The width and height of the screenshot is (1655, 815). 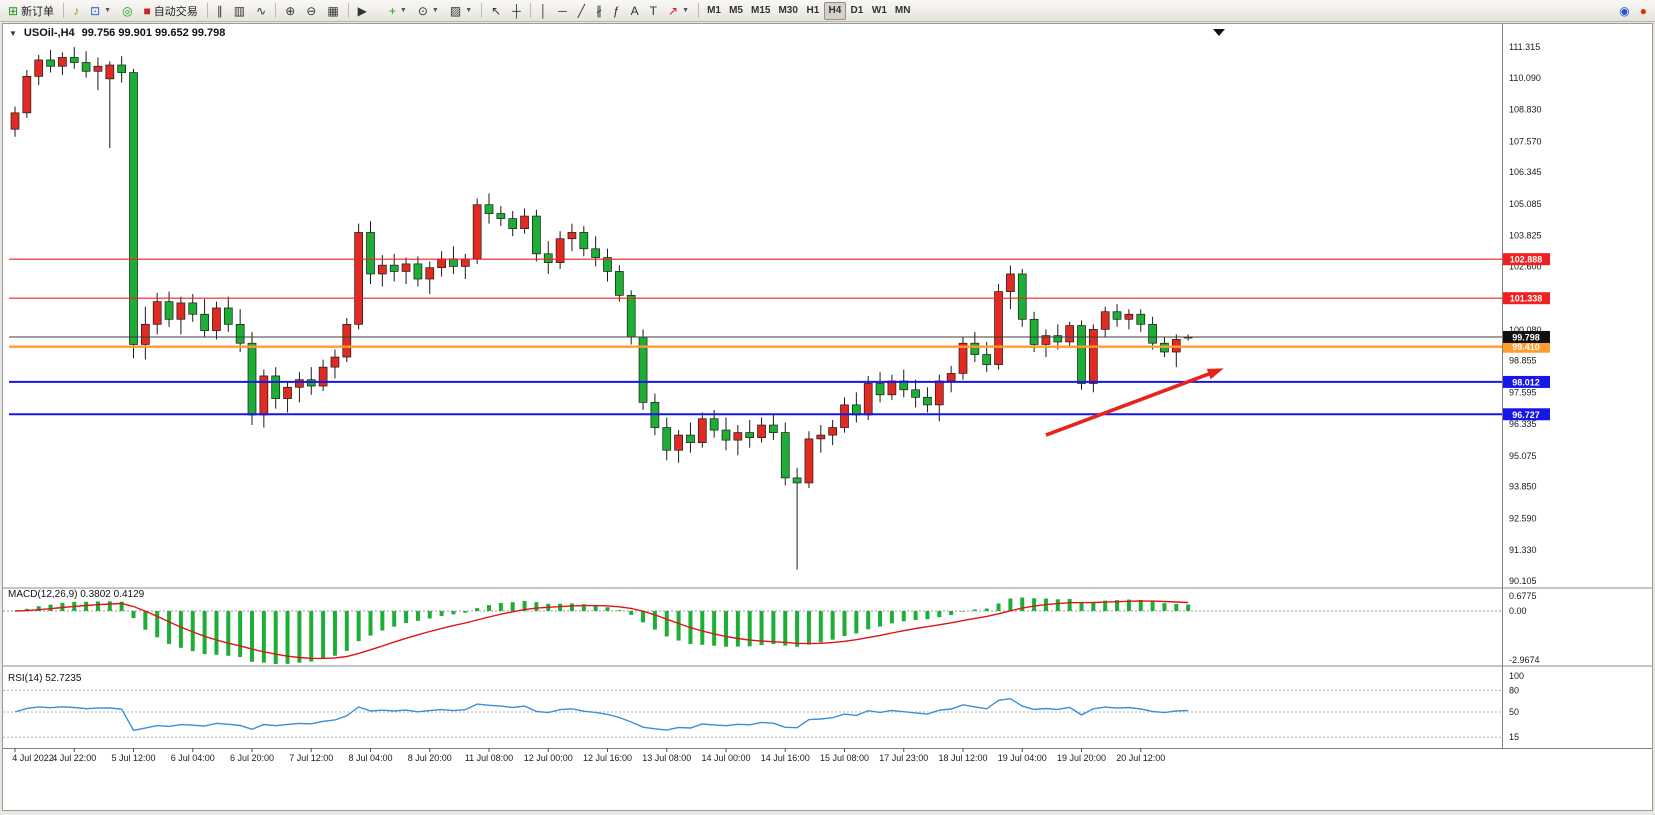 What do you see at coordinates (378, 11) in the screenshot?
I see `chart-shift-button` at bounding box center [378, 11].